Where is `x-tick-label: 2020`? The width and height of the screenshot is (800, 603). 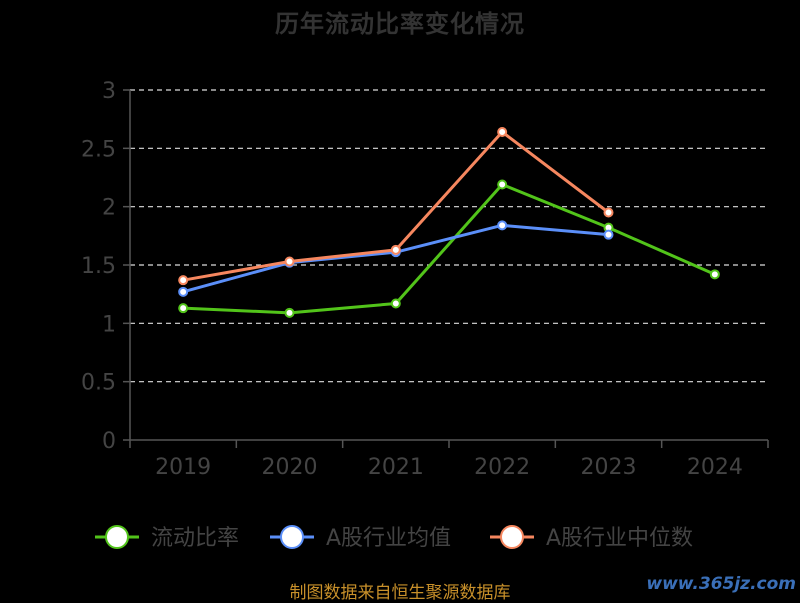 x-tick-label: 2020 is located at coordinates (290, 467).